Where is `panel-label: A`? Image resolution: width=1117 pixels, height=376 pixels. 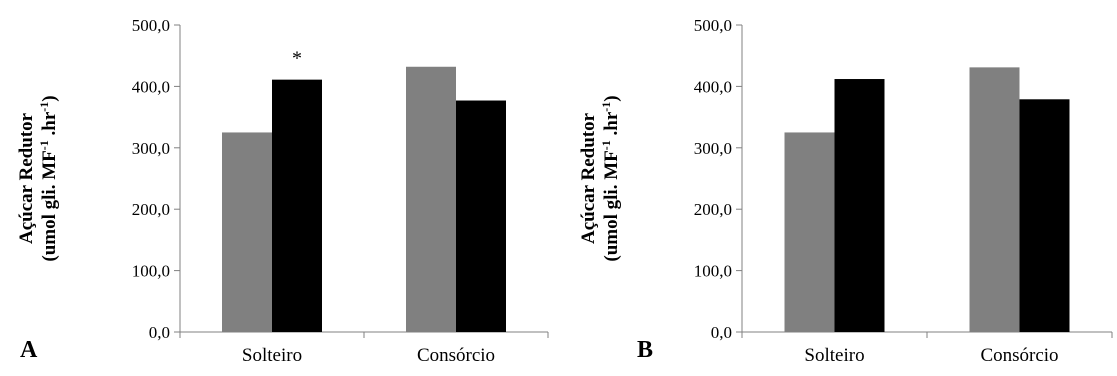
panel-label: A is located at coordinates (29, 350).